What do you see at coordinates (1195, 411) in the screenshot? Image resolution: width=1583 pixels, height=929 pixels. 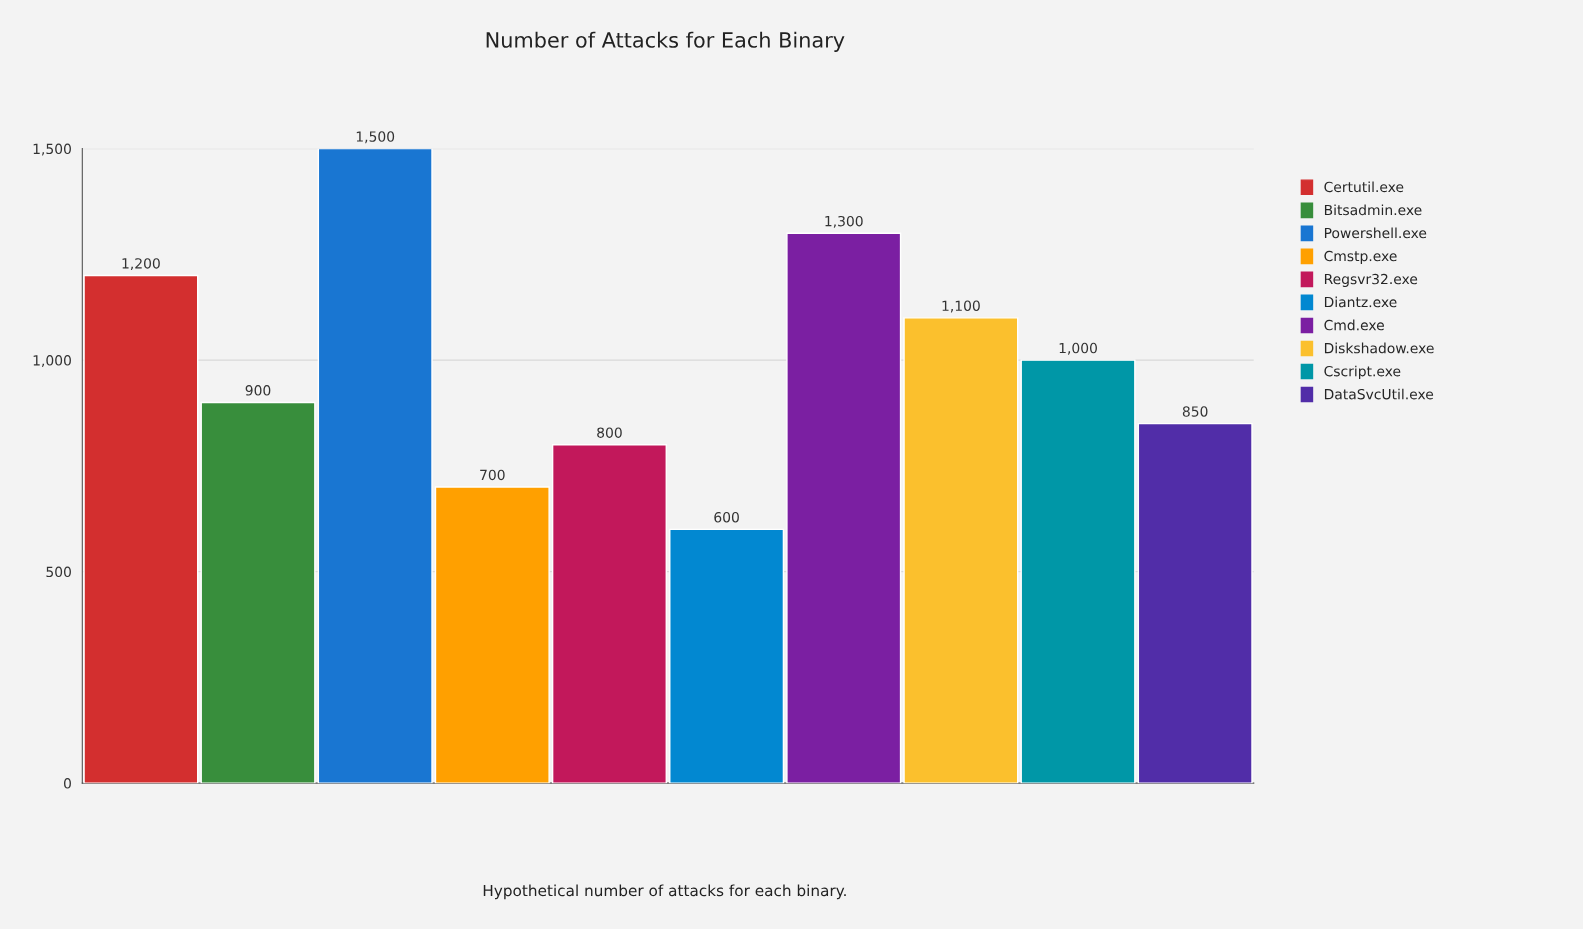 I see `data-label: 850` at bounding box center [1195, 411].